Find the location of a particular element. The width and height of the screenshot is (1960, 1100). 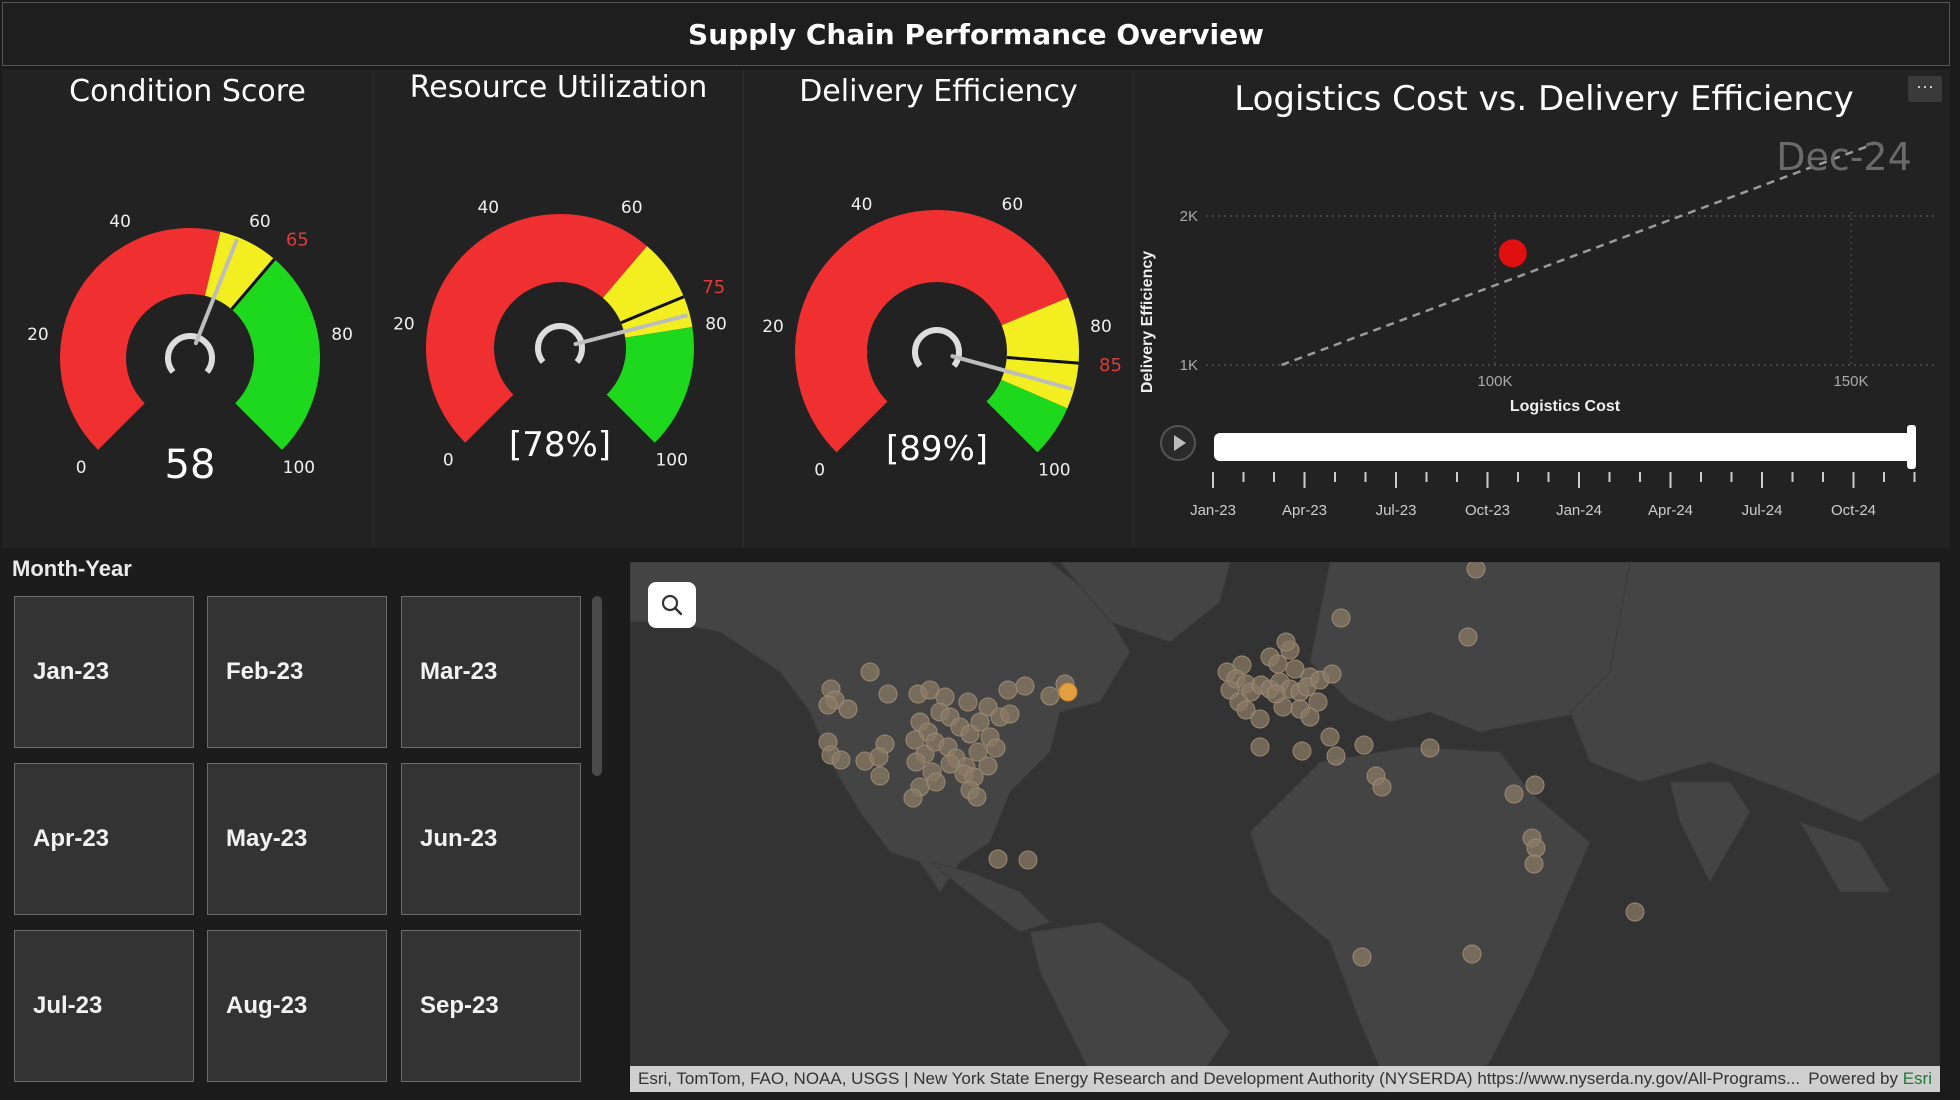

slicer-scrollbar is located at coordinates (597, 686).